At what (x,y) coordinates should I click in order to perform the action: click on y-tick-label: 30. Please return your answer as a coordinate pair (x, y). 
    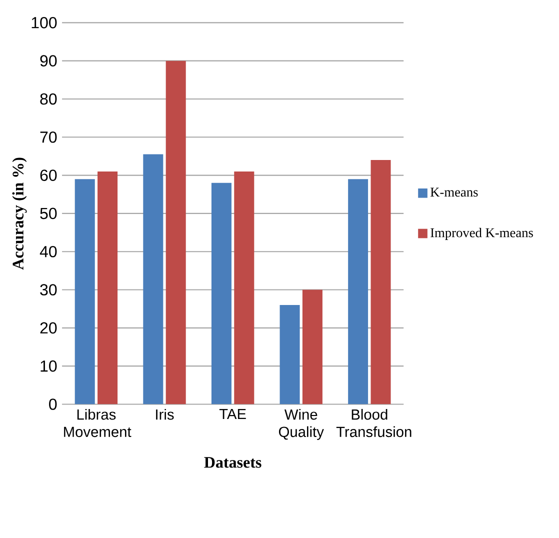
    Looking at the image, I should click on (48, 290).